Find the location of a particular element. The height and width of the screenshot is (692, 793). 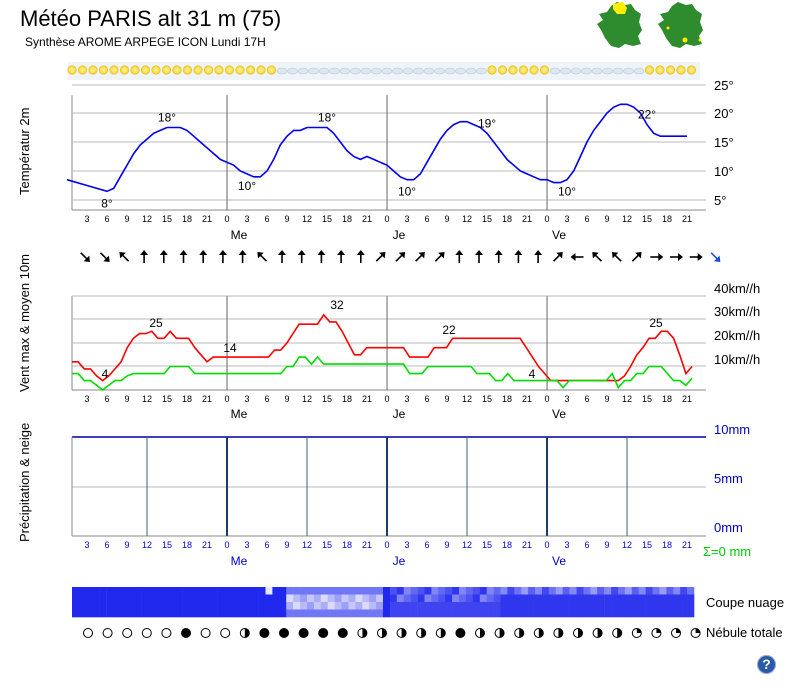

wind-max-line is located at coordinates (382, 347).